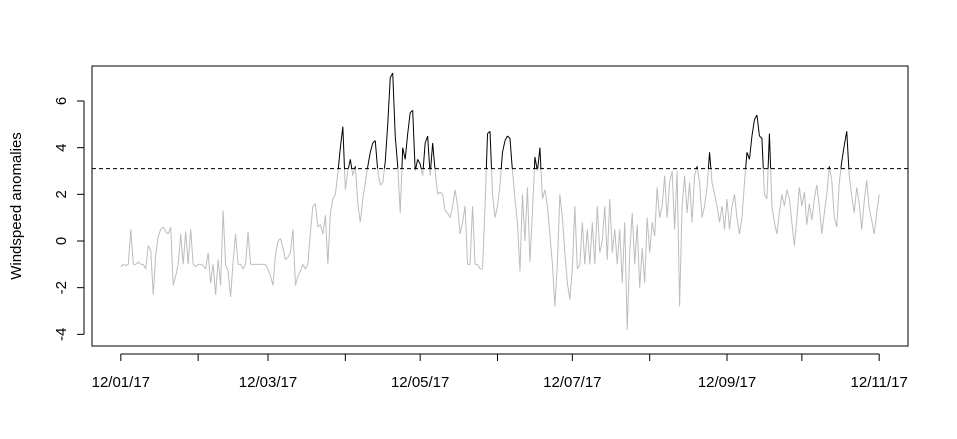 This screenshot has width=957, height=439. What do you see at coordinates (61, 194) in the screenshot?
I see `y-tick-label: 2` at bounding box center [61, 194].